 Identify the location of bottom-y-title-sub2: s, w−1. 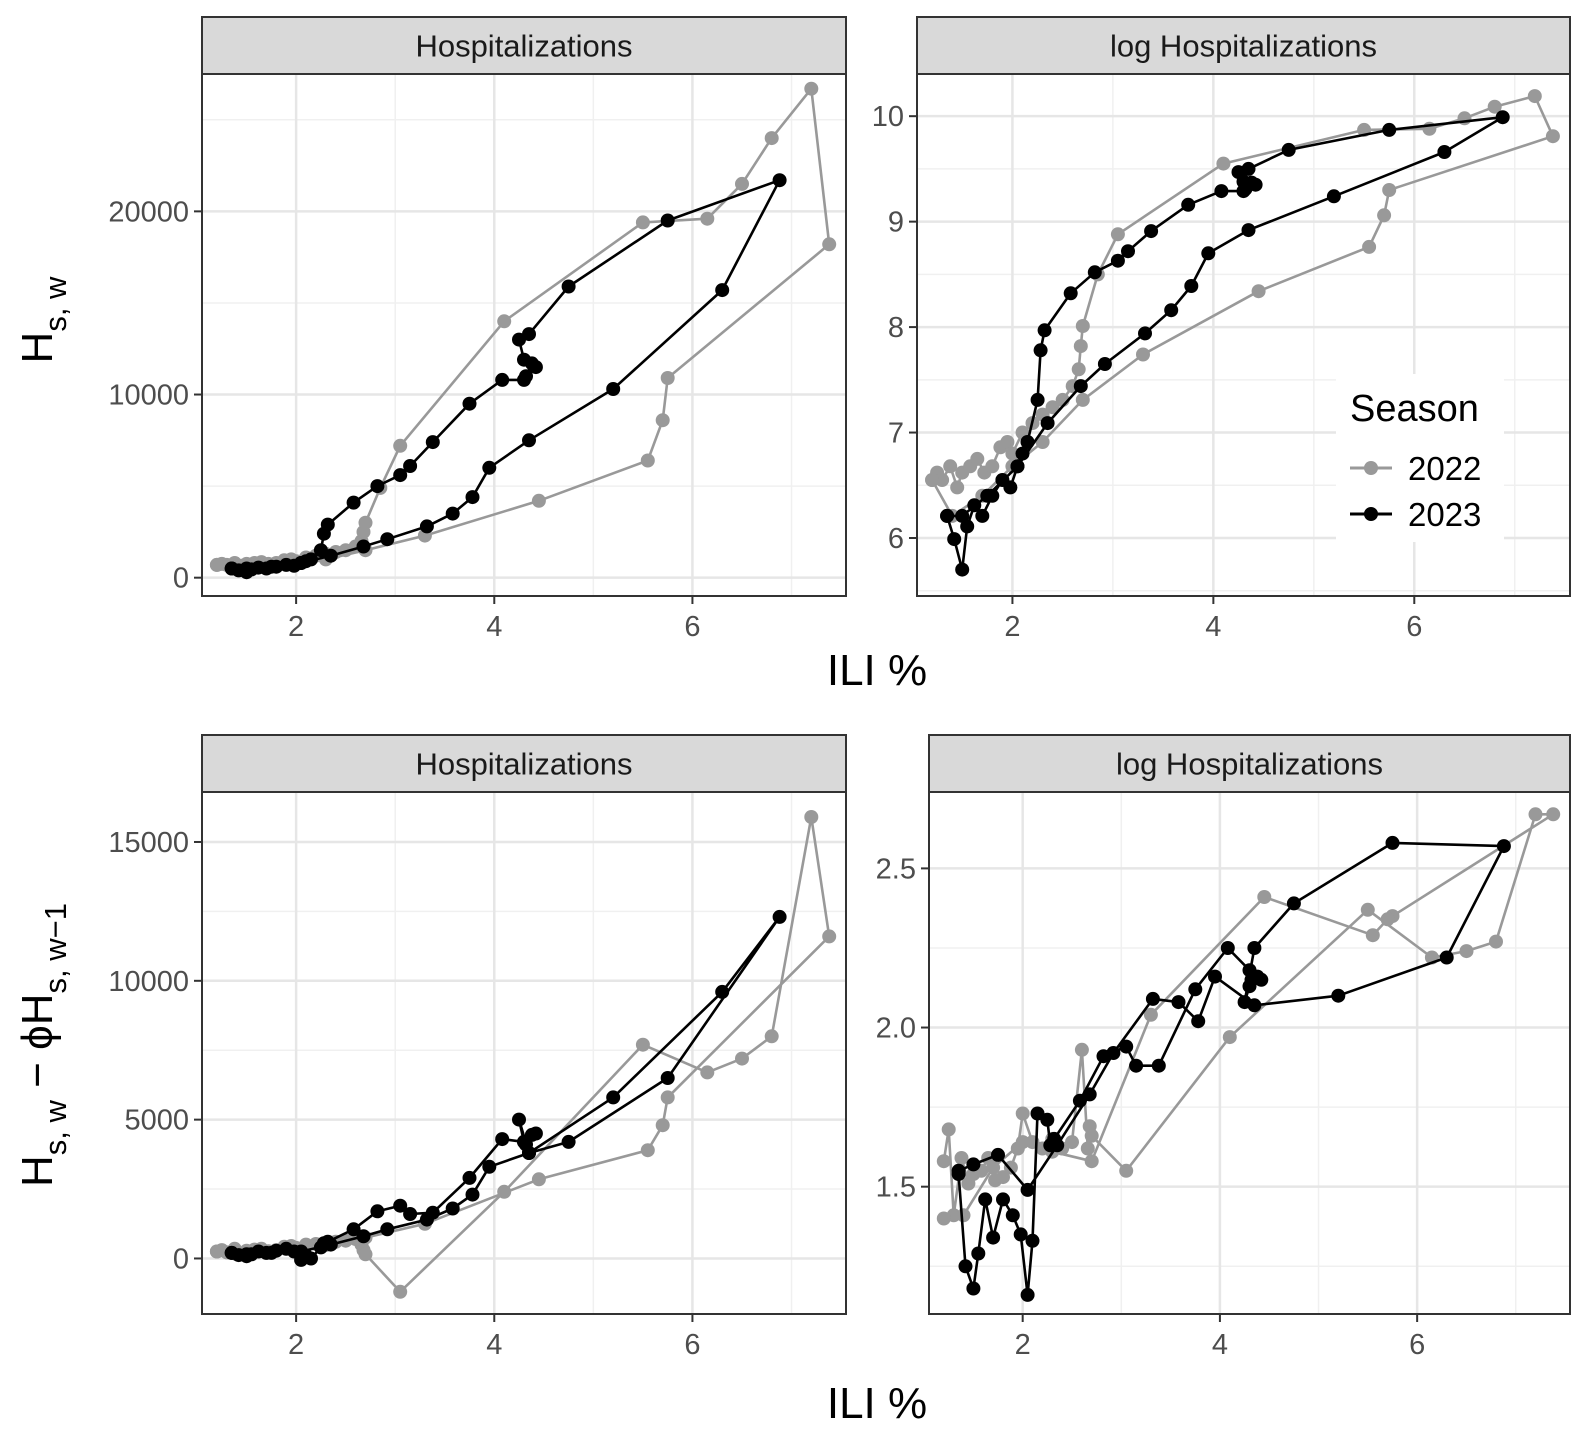
(55, 948).